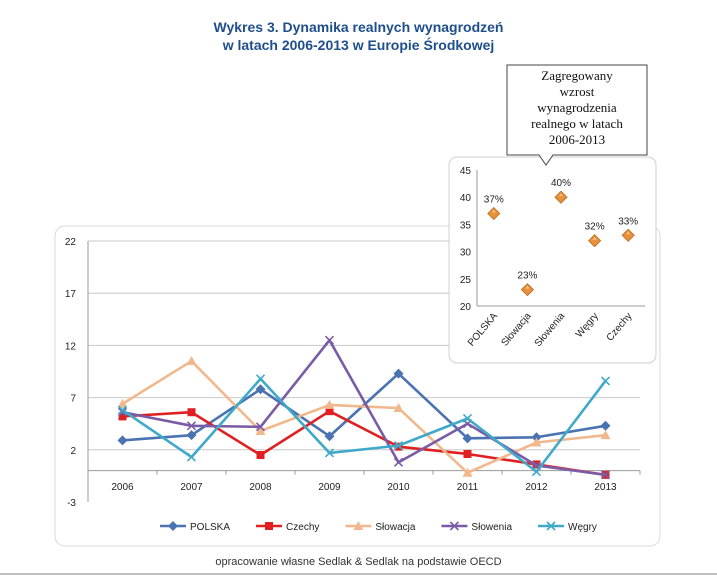 This screenshot has width=717, height=575. I want to click on legend-item-słowacja: Słowacja, so click(380, 527).